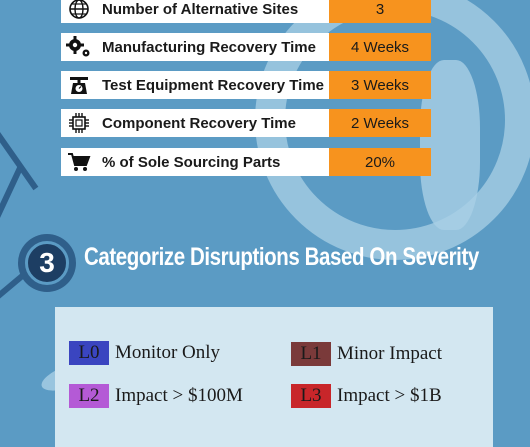 Image resolution: width=530 pixels, height=447 pixels. I want to click on metric-value: 2 Weeks, so click(380, 123).